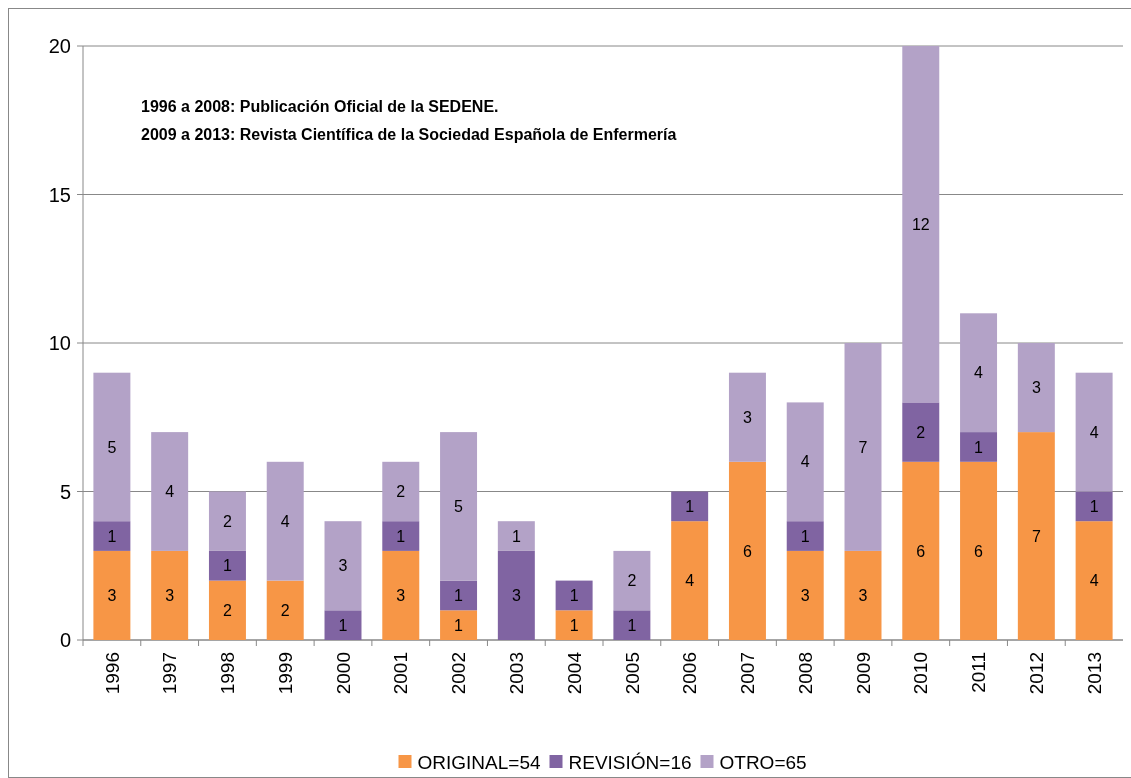 This screenshot has height=778, width=1131. What do you see at coordinates (285, 673) in the screenshot?
I see `x-tick-label: 1999` at bounding box center [285, 673].